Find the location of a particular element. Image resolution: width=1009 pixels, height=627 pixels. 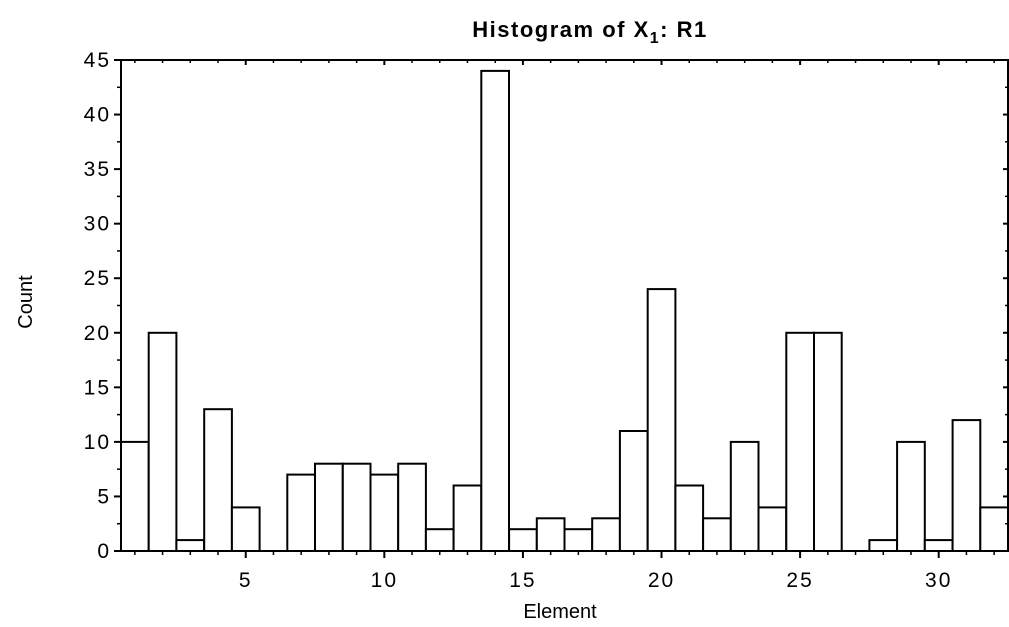

y-tick-label: 40 is located at coordinates (97, 115).